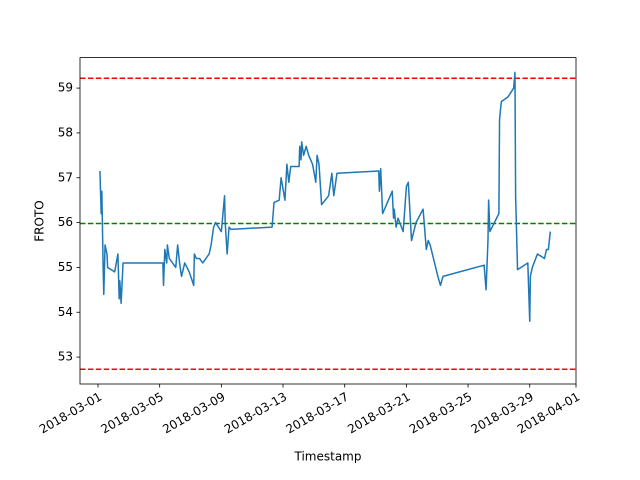 This screenshot has width=640, height=480. I want to click on y-axis-label: FROTO, so click(40, 220).